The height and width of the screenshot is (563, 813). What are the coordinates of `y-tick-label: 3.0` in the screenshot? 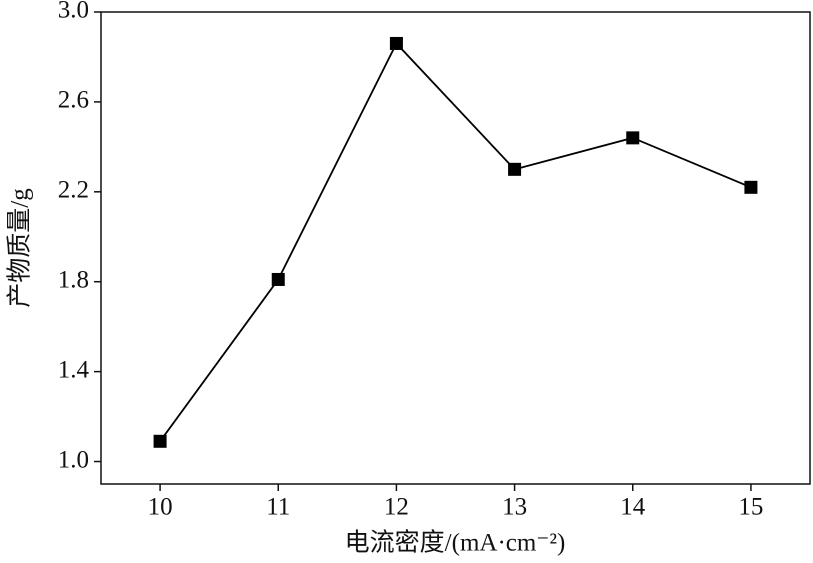 It's located at (73, 12).